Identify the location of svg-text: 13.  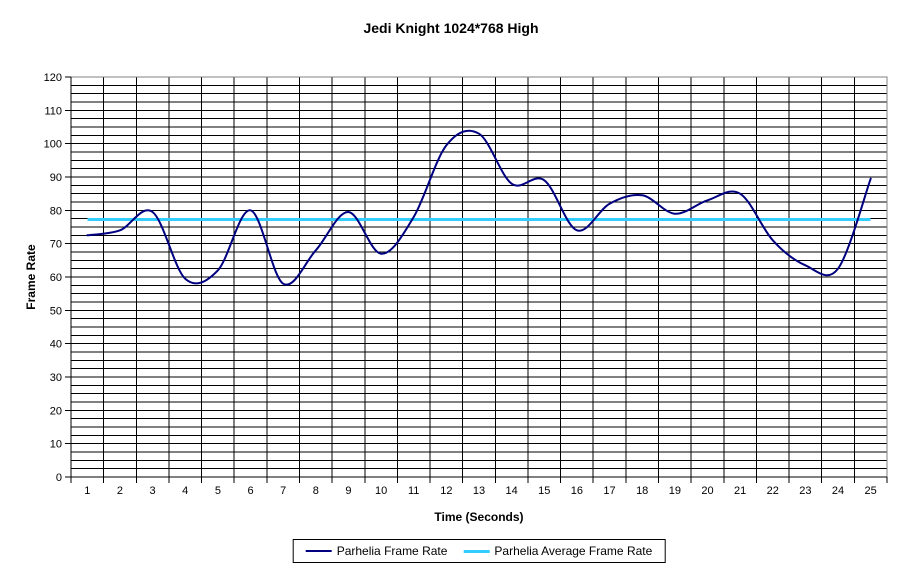
(479, 491).